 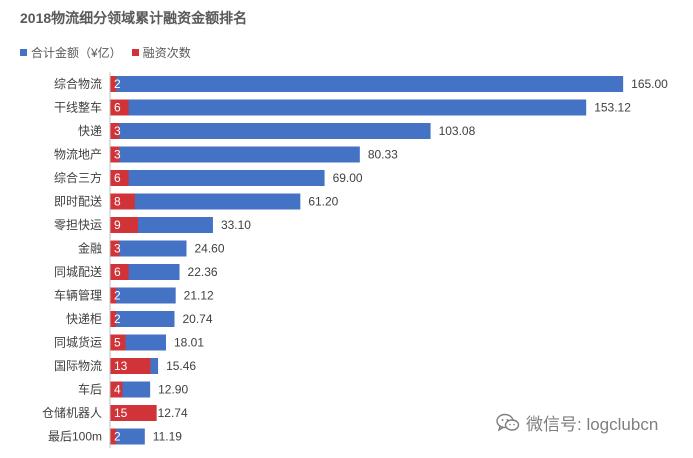 I want to click on category-label: 仓储机器人, so click(x=72, y=412).